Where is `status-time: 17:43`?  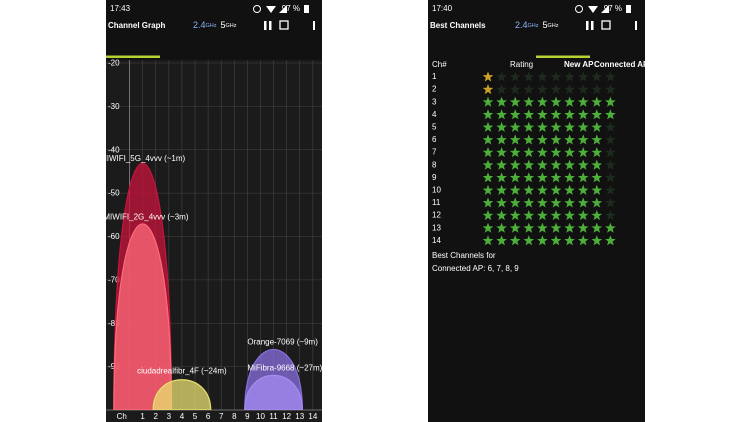
status-time: 17:43 is located at coordinates (120, 8).